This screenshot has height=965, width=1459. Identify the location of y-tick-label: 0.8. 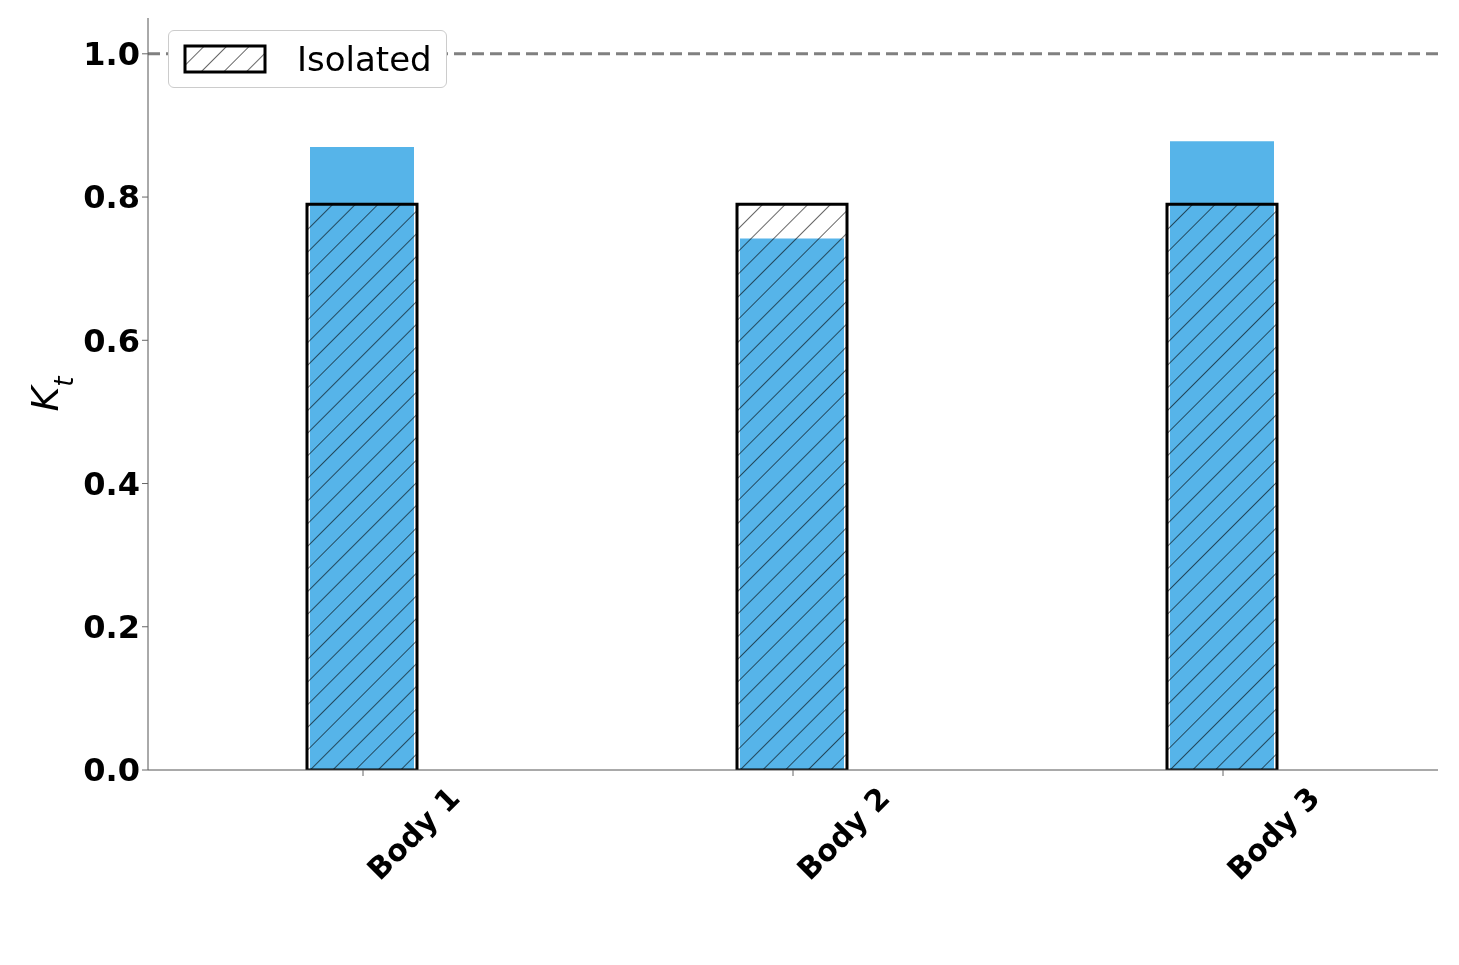
(111, 197).